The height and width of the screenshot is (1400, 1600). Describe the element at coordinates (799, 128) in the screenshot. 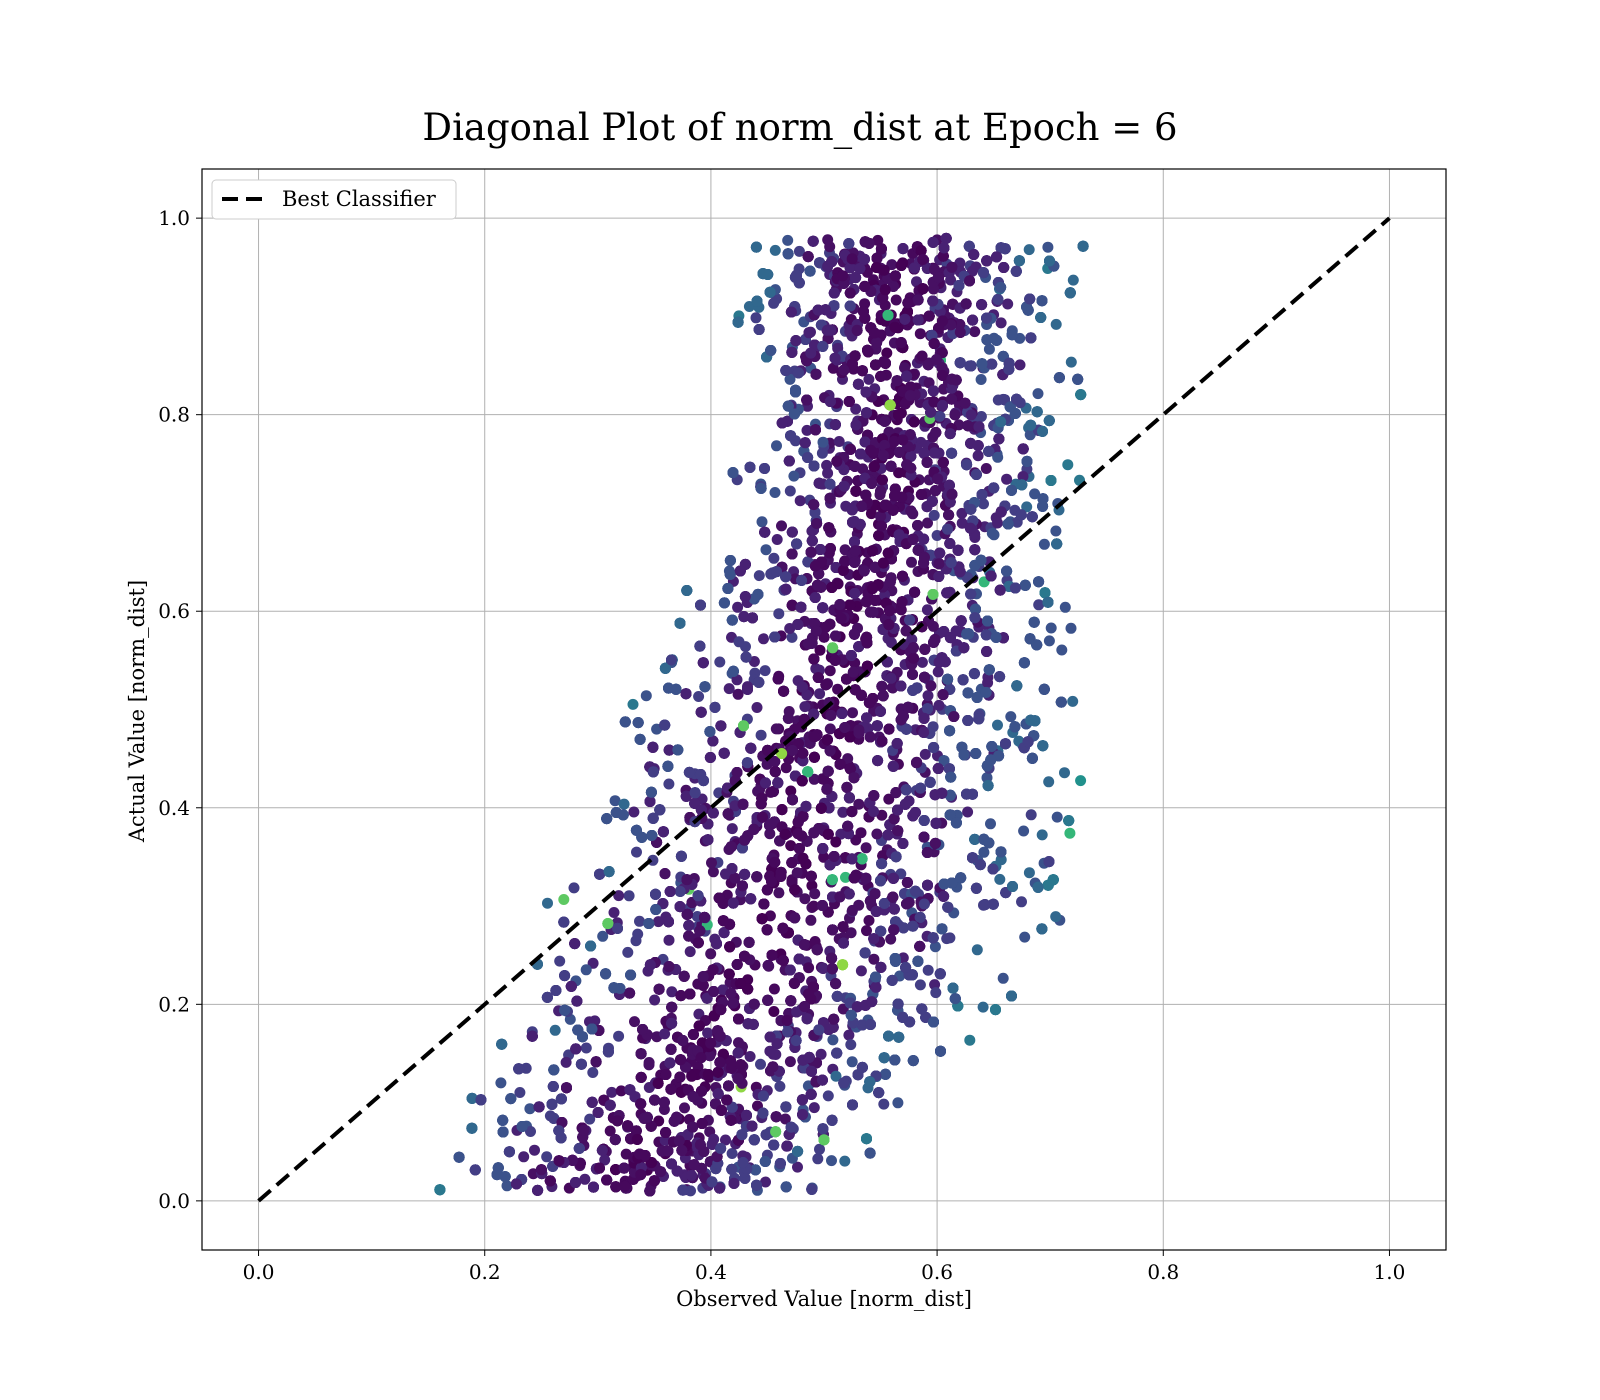

I see `chart-title: Diagonal Plot of norm_dist at Epoch = 6` at that location.